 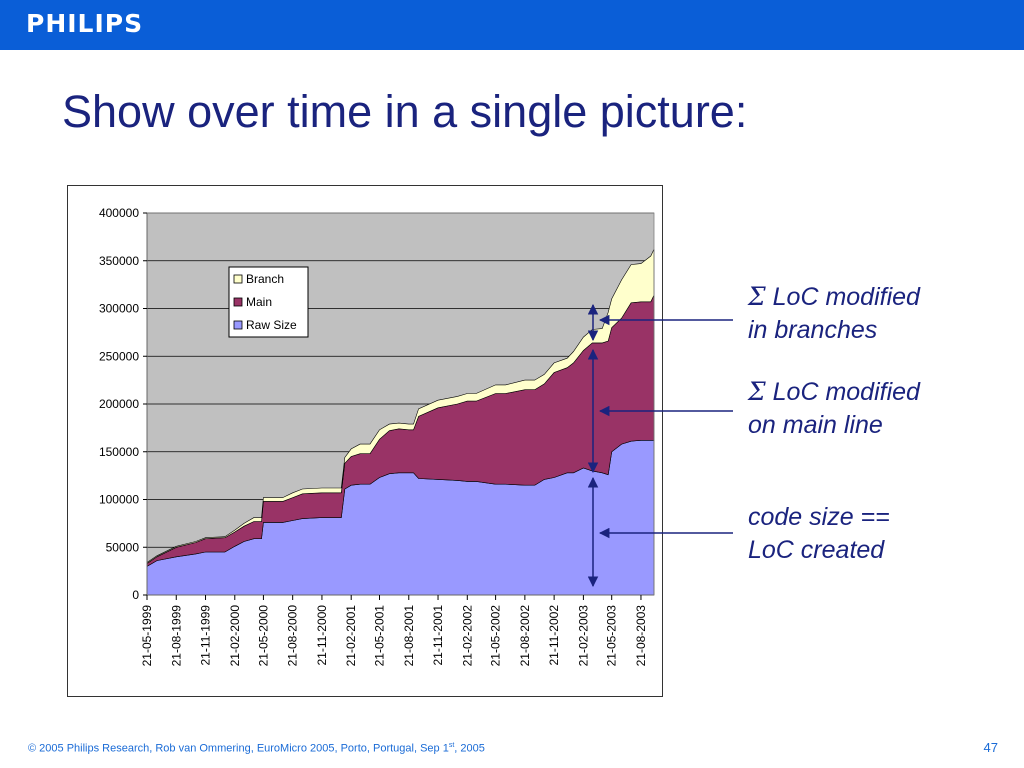 What do you see at coordinates (265, 279) in the screenshot?
I see `legend-label: Branch` at bounding box center [265, 279].